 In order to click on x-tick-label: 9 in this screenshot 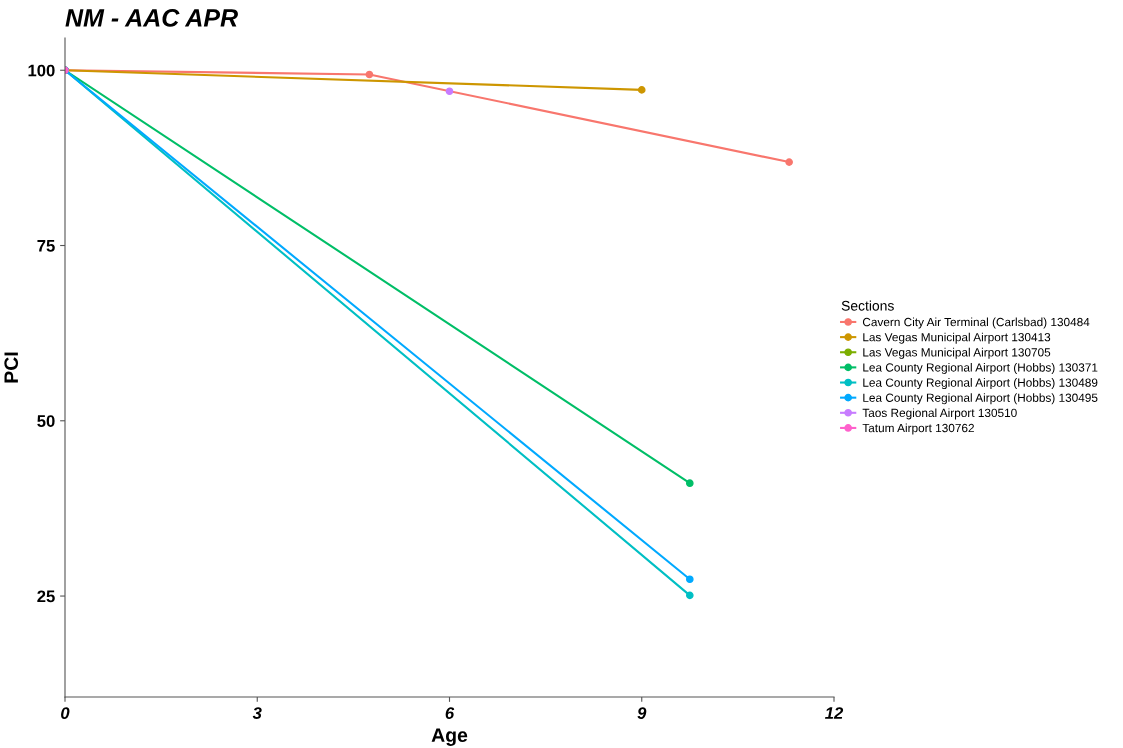, I will do `click(642, 713)`.